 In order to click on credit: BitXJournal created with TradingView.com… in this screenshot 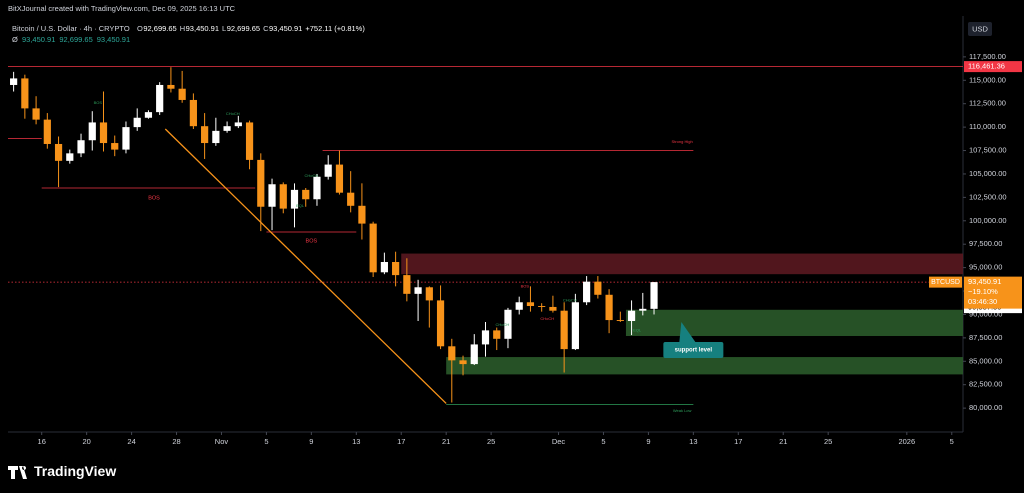, I will do `click(122, 8)`.